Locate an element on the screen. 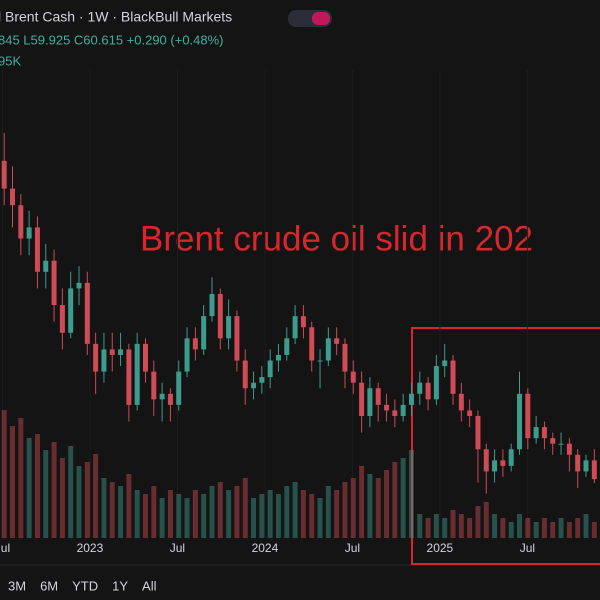  range-toolbar: 3M 6M YTD 1Y All is located at coordinates (82, 585).